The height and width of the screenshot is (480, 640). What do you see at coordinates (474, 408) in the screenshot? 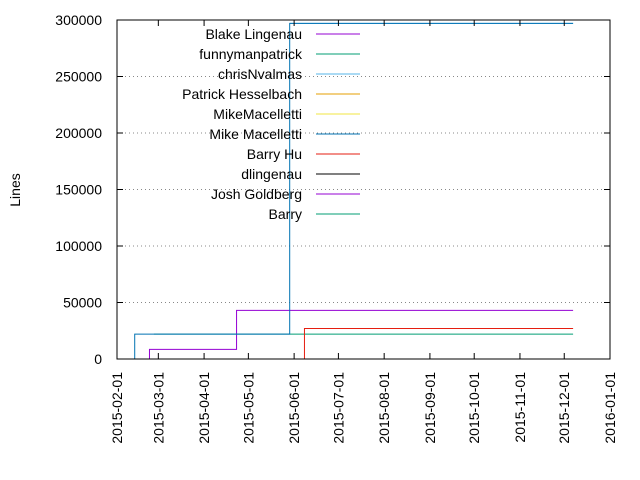
I see `x-tick-label: 2015-10-01` at bounding box center [474, 408].